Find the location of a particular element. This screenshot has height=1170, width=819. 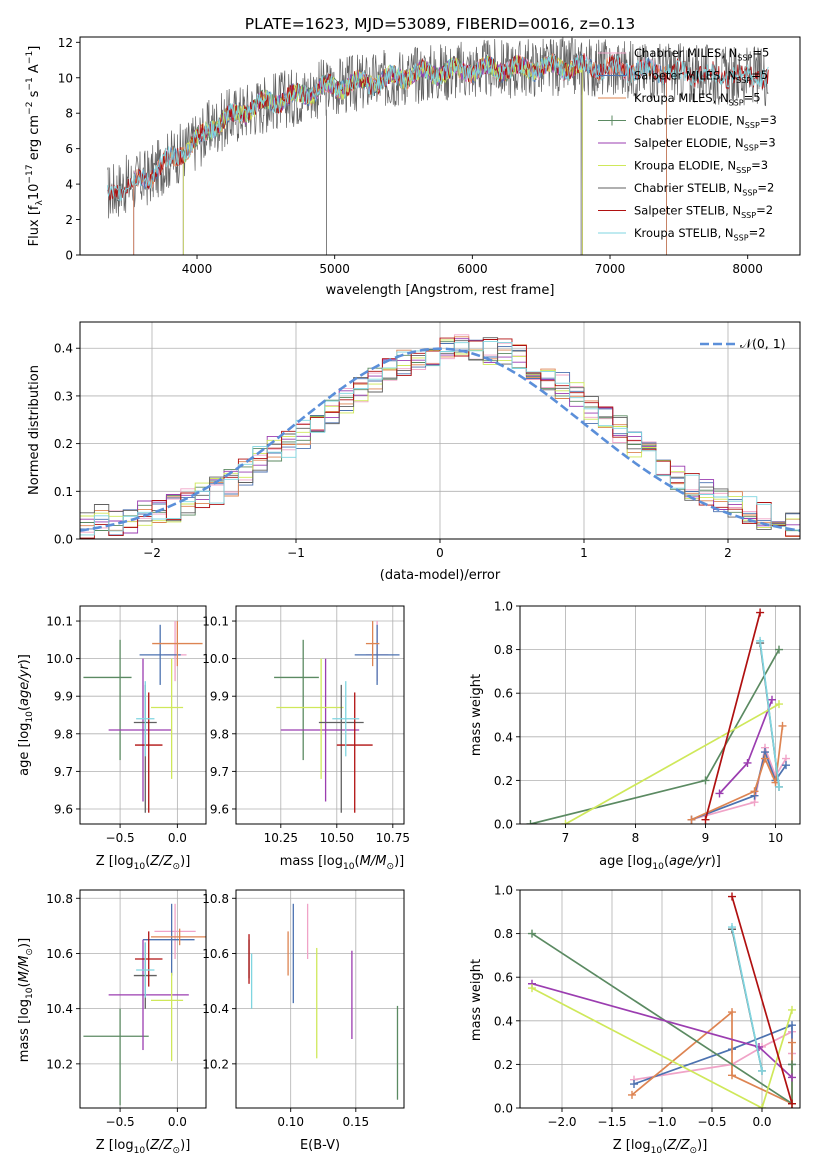

age-vs-z-xlabel-part: )] is located at coordinates (185, 861).